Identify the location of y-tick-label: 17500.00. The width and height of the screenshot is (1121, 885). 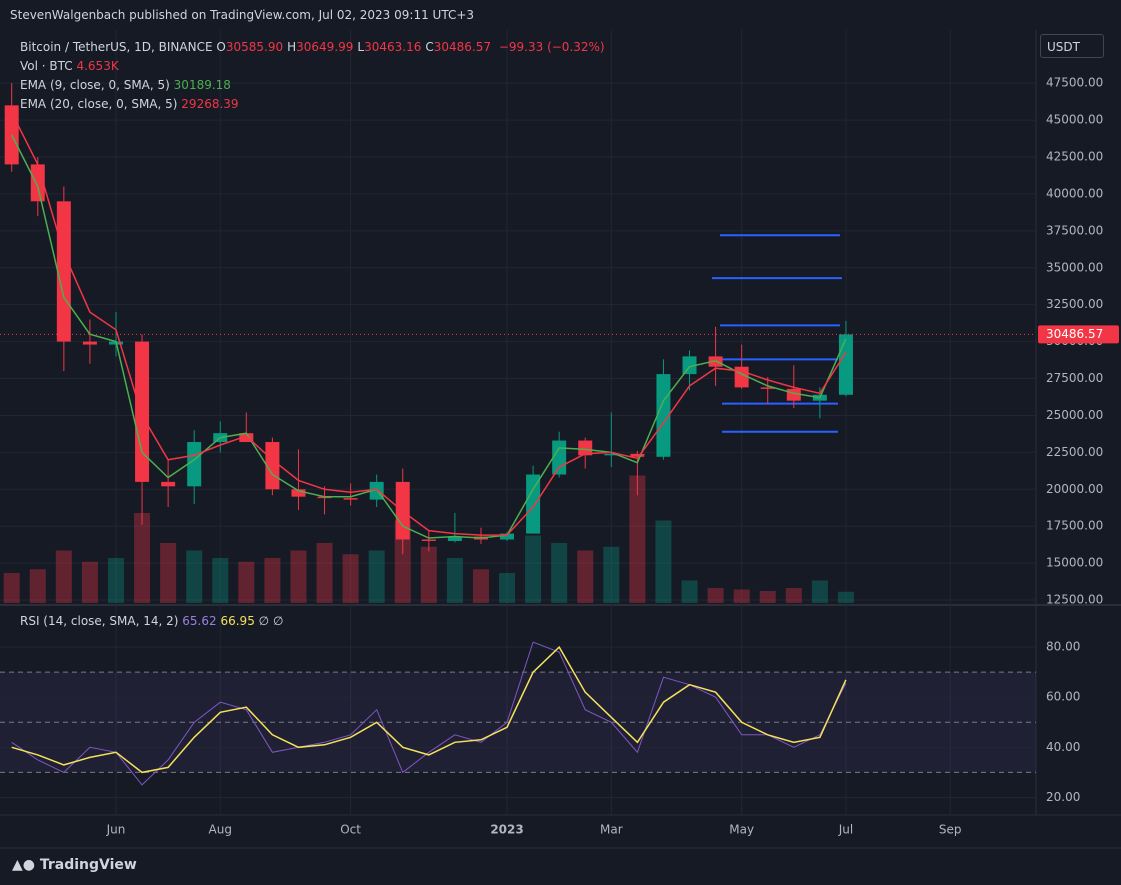
(1074, 526).